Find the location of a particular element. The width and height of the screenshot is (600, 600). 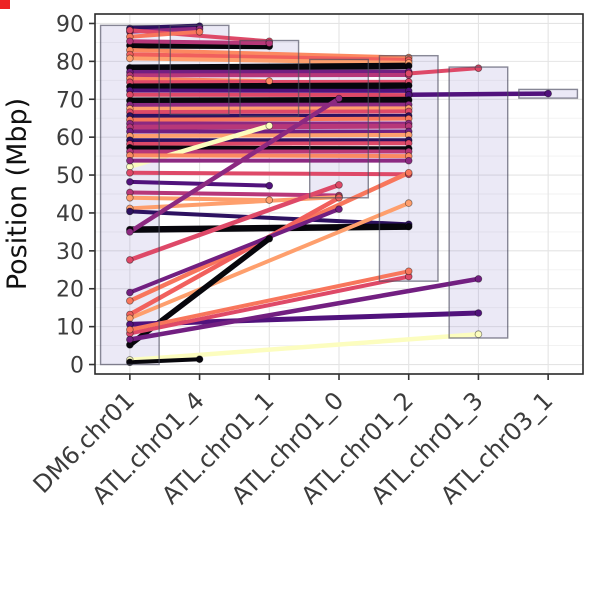

y-tick-label: 0 is located at coordinates (77, 366).